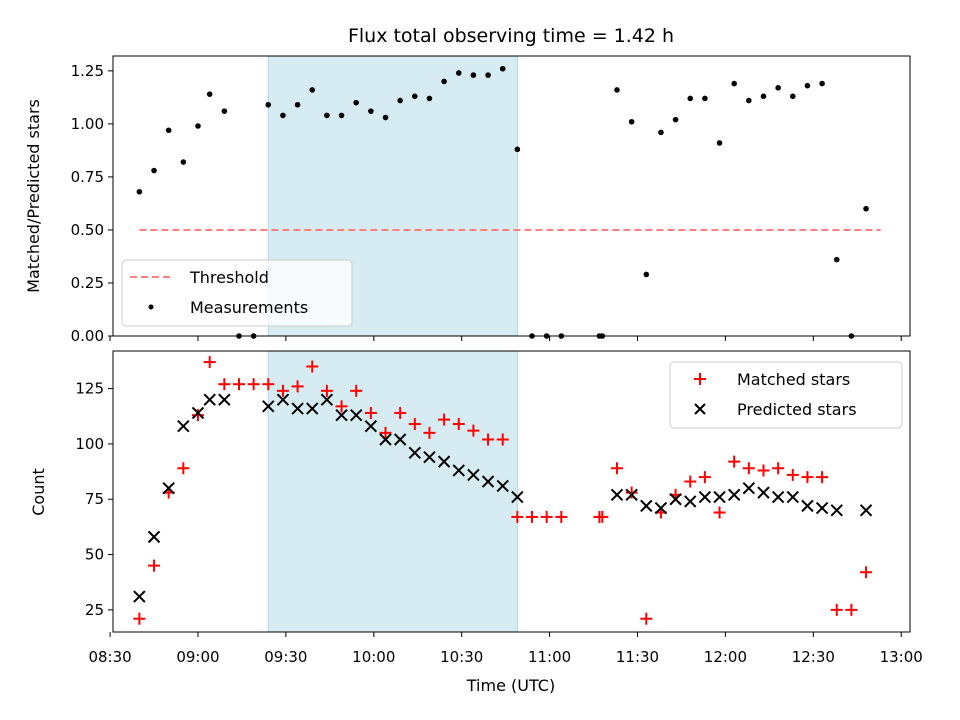 The width and height of the screenshot is (960, 720). I want to click on xtick-label: 11:00, so click(549, 657).